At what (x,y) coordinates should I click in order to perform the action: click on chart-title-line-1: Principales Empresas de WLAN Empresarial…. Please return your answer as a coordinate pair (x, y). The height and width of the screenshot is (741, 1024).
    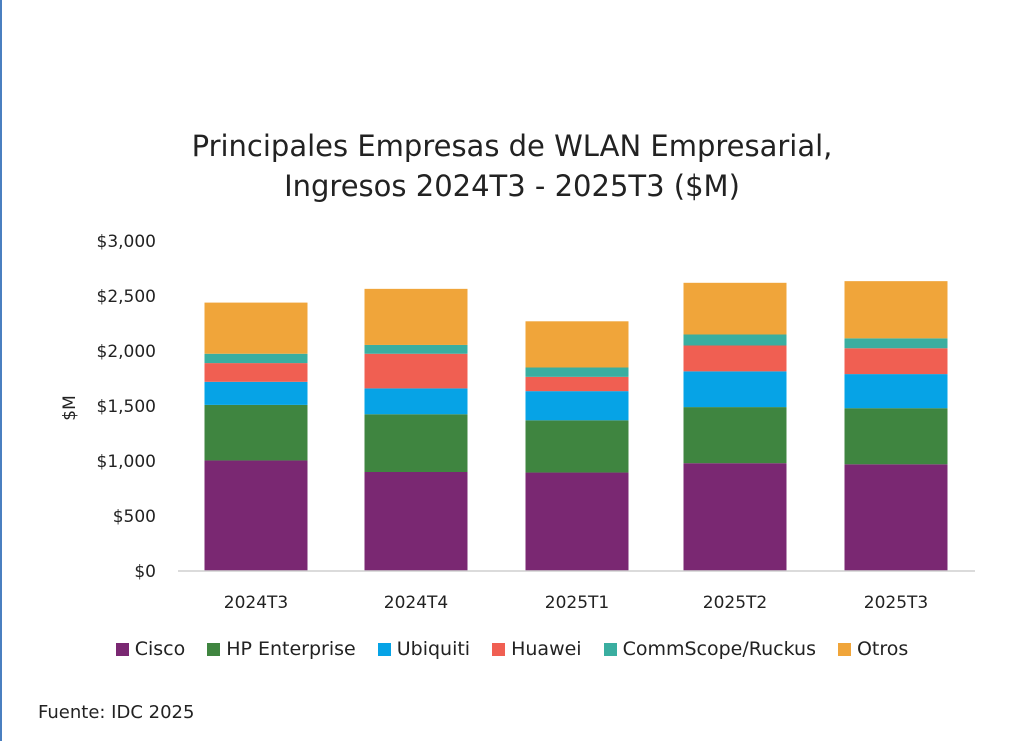
    Looking at the image, I should click on (512, 146).